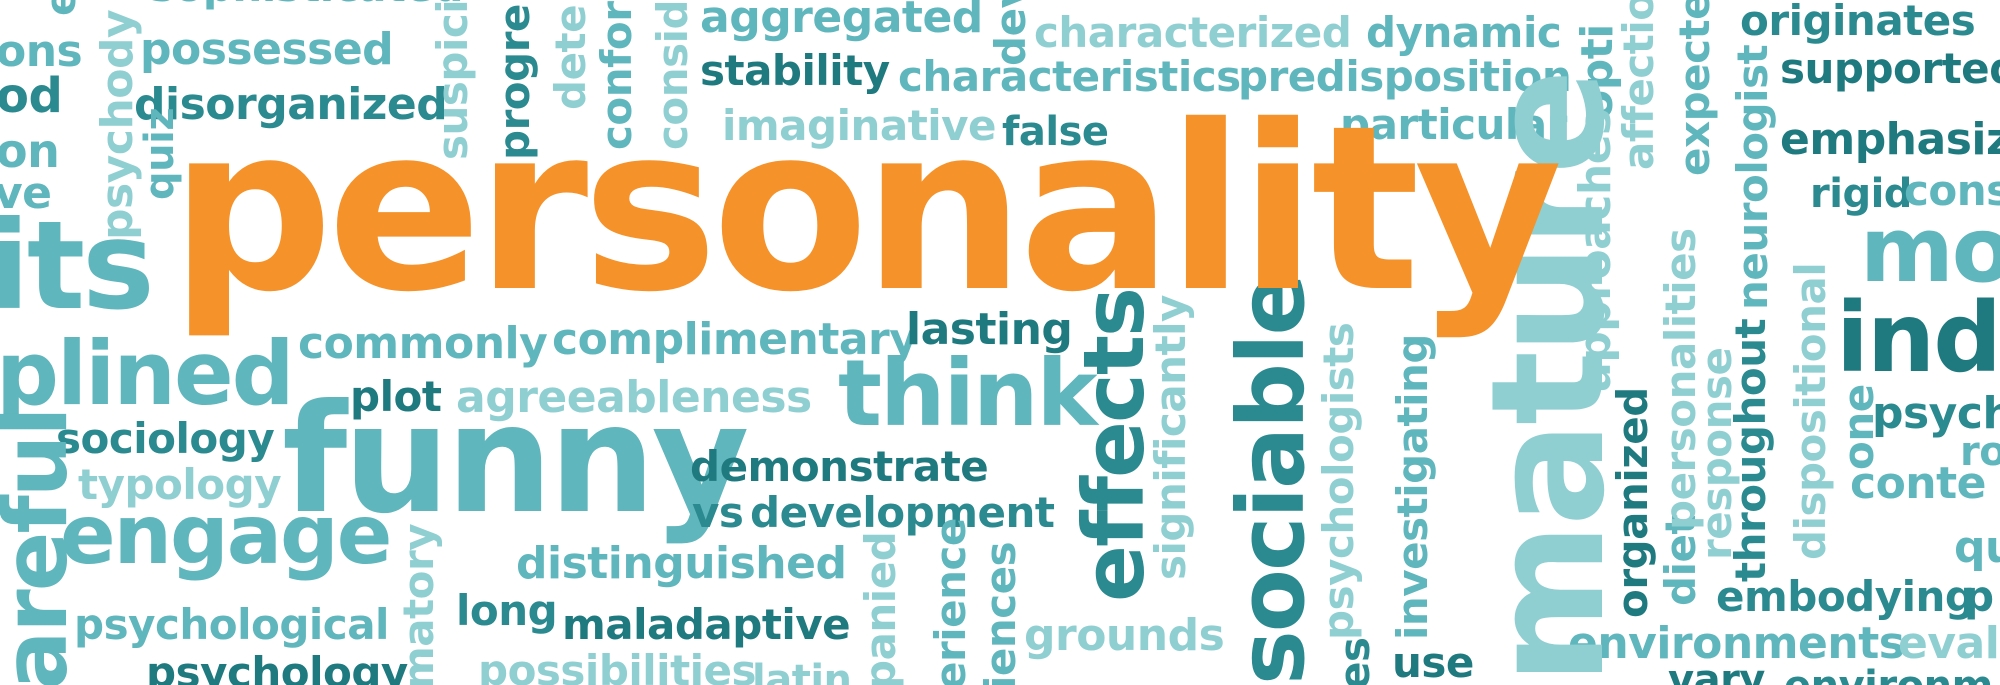  I want to click on word-aggregated: aggregated, so click(841, 21).